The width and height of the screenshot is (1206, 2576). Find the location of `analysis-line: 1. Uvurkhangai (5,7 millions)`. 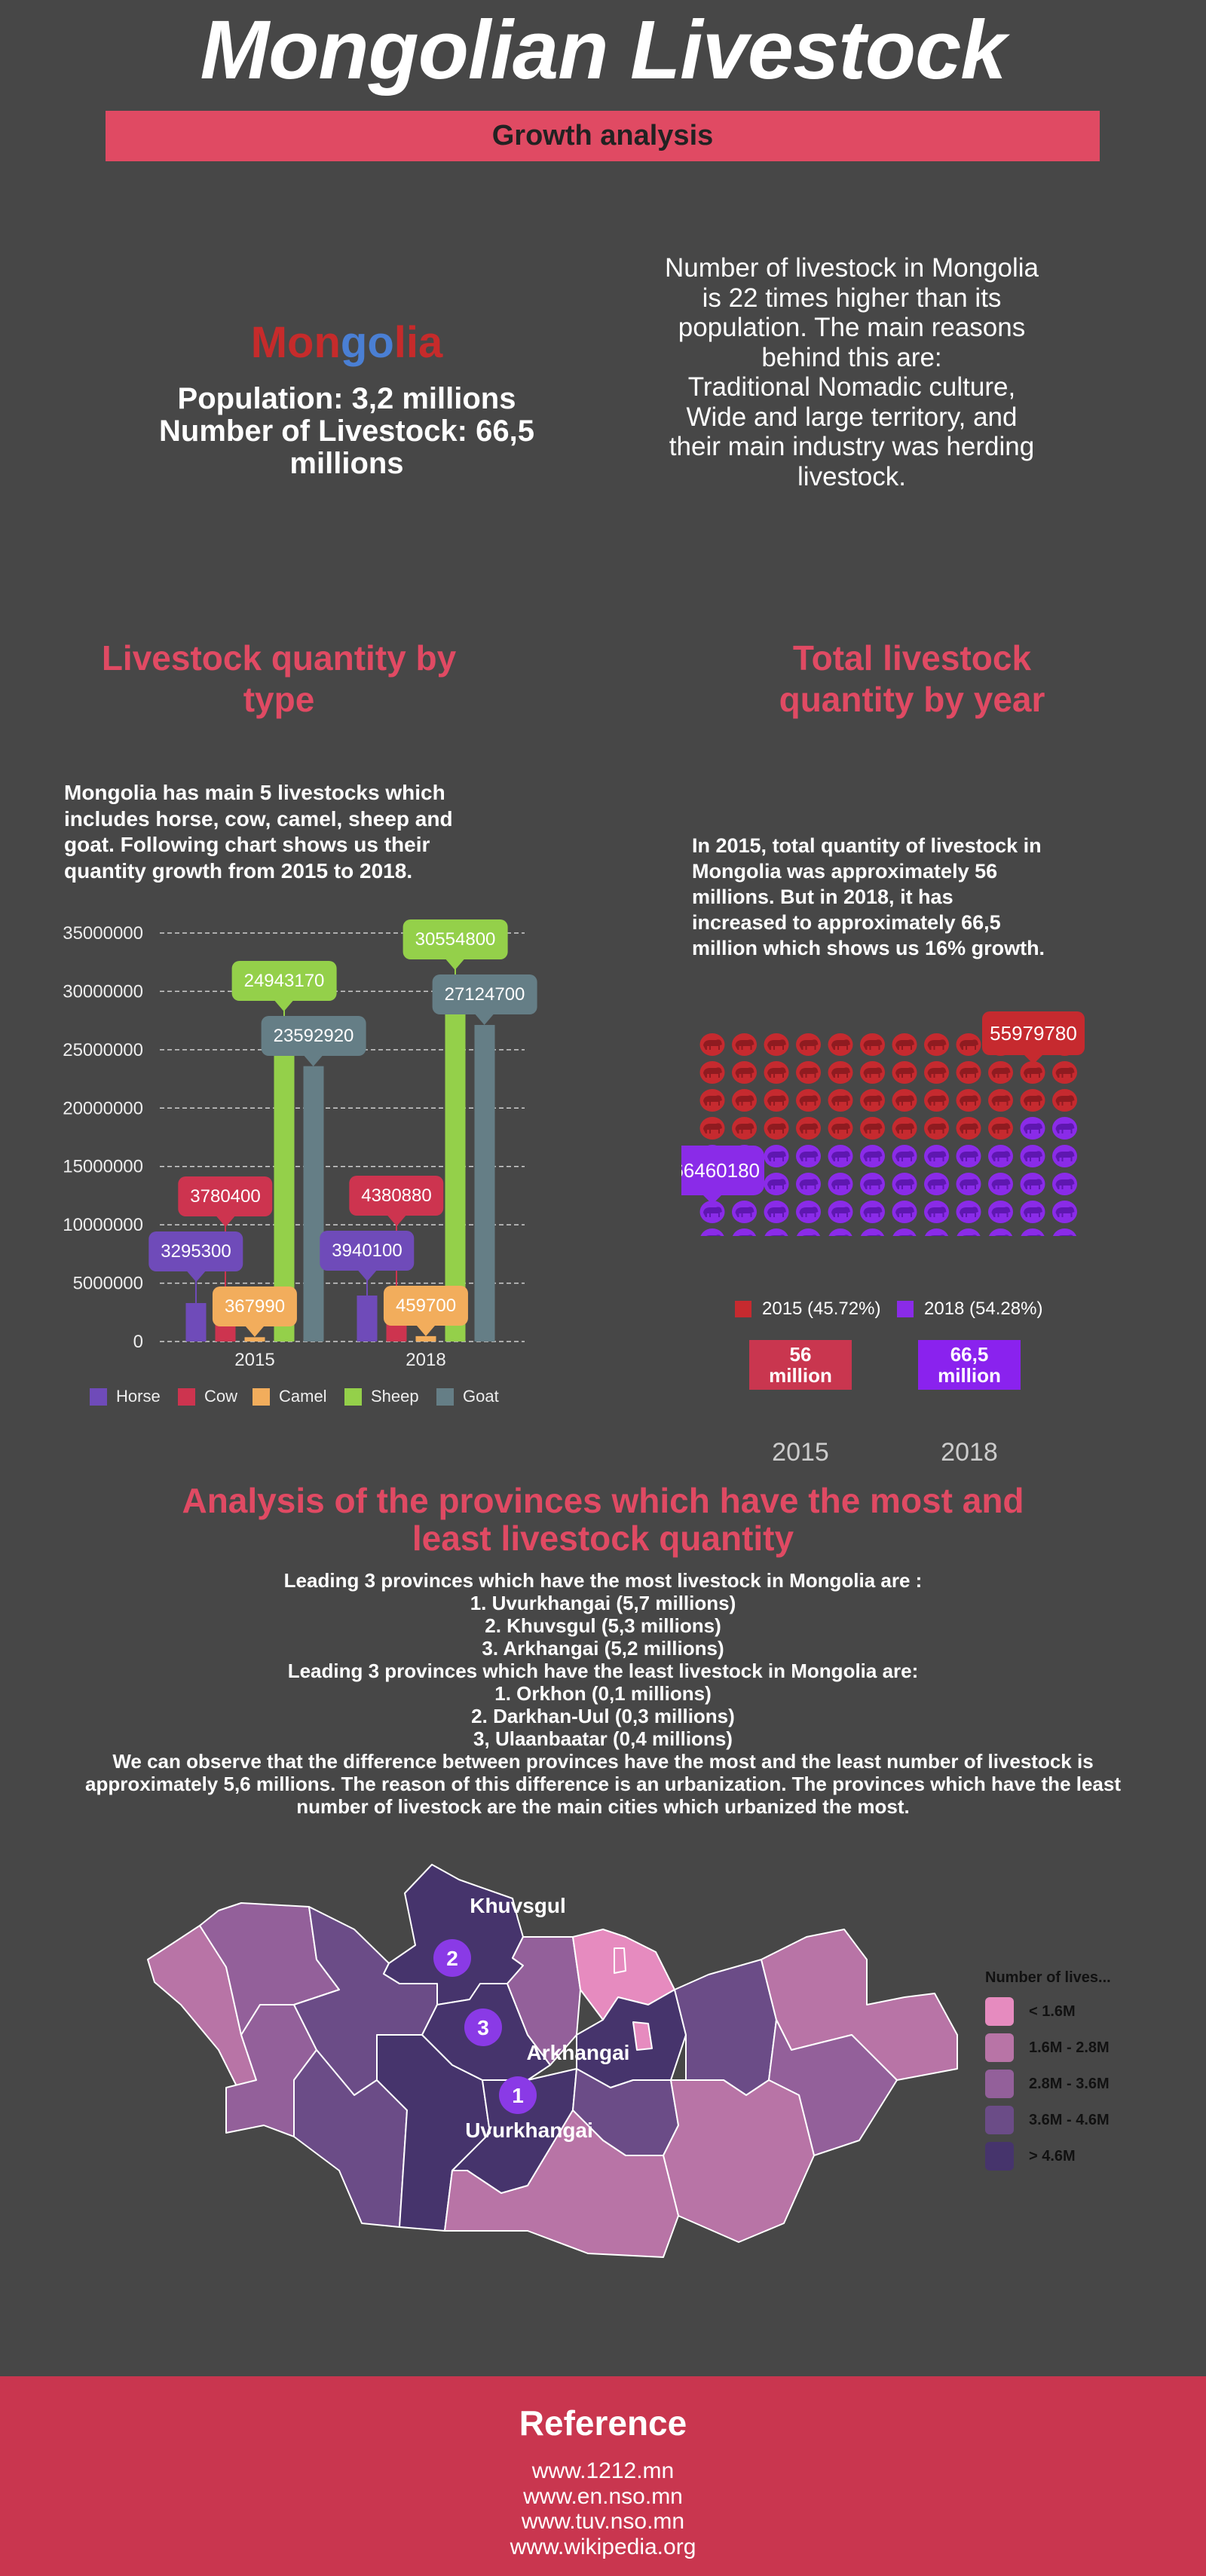

analysis-line: 1. Uvurkhangai (5,7 millions) is located at coordinates (603, 1603).